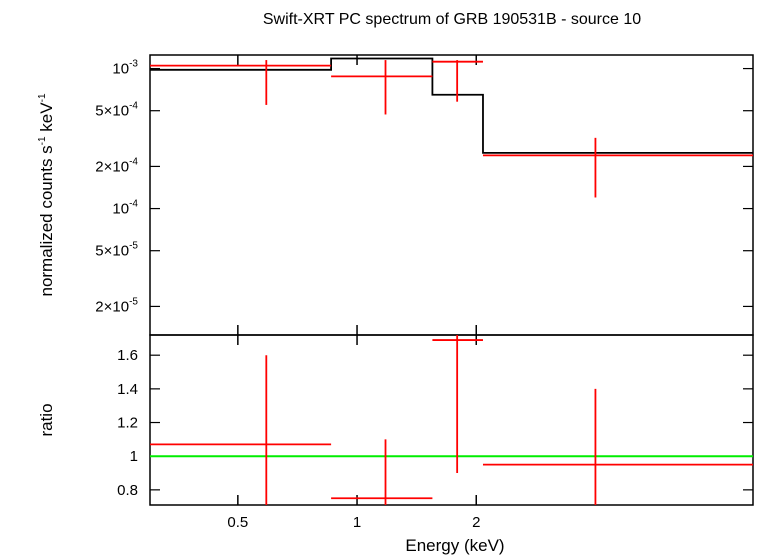 The height and width of the screenshot is (556, 758). Describe the element at coordinates (127, 490) in the screenshot. I see `bottom-y-tick-label: 0.8` at that location.